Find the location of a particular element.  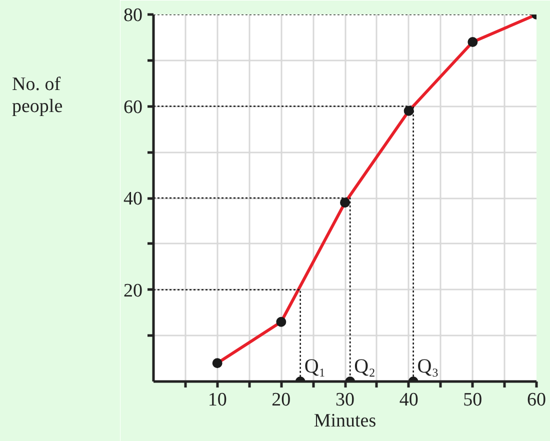

annotation: Q₁ is located at coordinates (315, 367).